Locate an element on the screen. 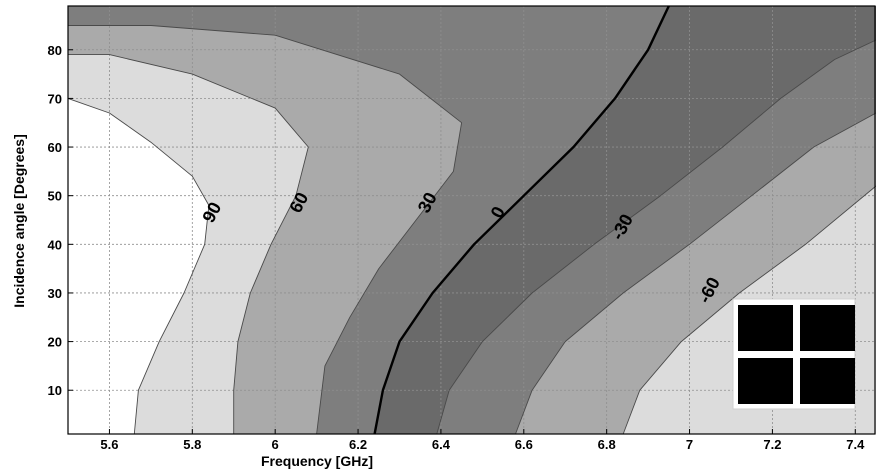 The width and height of the screenshot is (876, 471). x-tick-label: 6.4 is located at coordinates (441, 444).